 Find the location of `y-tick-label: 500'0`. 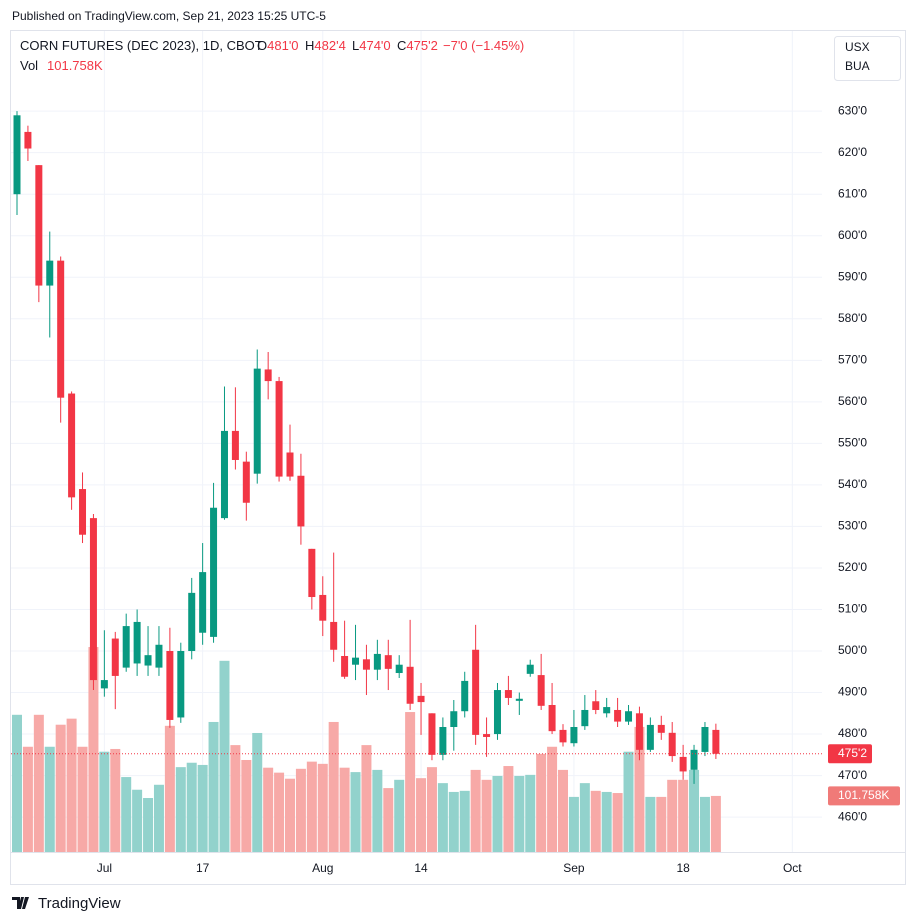

y-tick-label: 500'0 is located at coordinates (852, 650).